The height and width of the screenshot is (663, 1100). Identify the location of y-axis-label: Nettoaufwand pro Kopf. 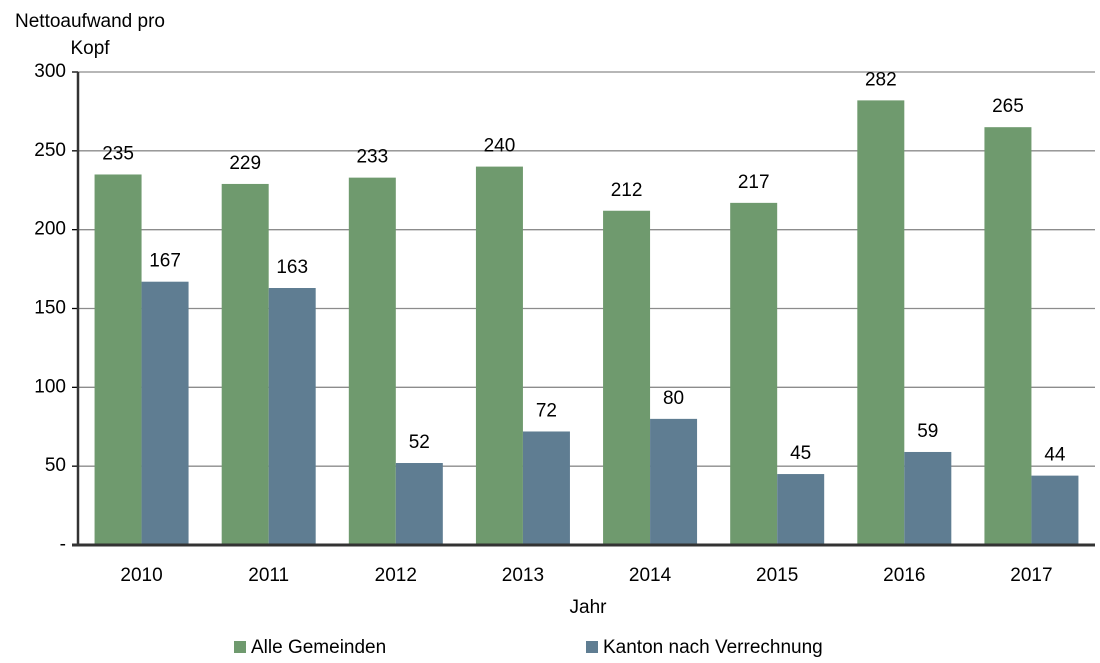
(90, 35).